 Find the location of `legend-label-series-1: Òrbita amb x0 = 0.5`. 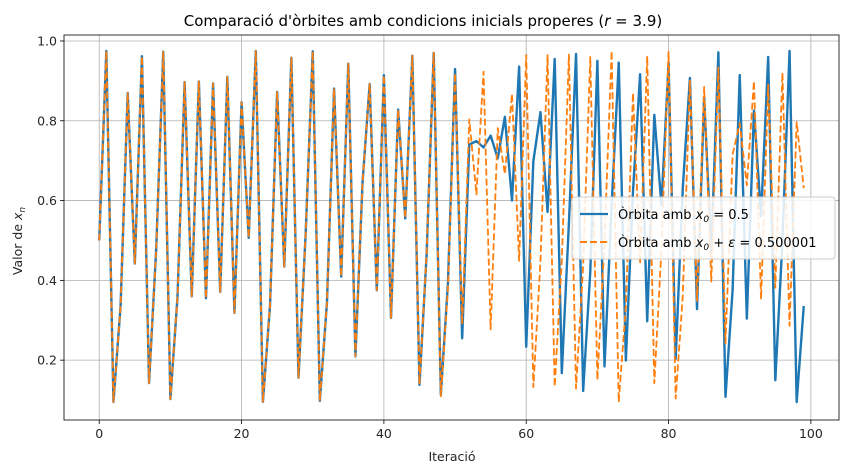

legend-label-series-1: Òrbita amb x0 = 0.5 is located at coordinates (683, 216).